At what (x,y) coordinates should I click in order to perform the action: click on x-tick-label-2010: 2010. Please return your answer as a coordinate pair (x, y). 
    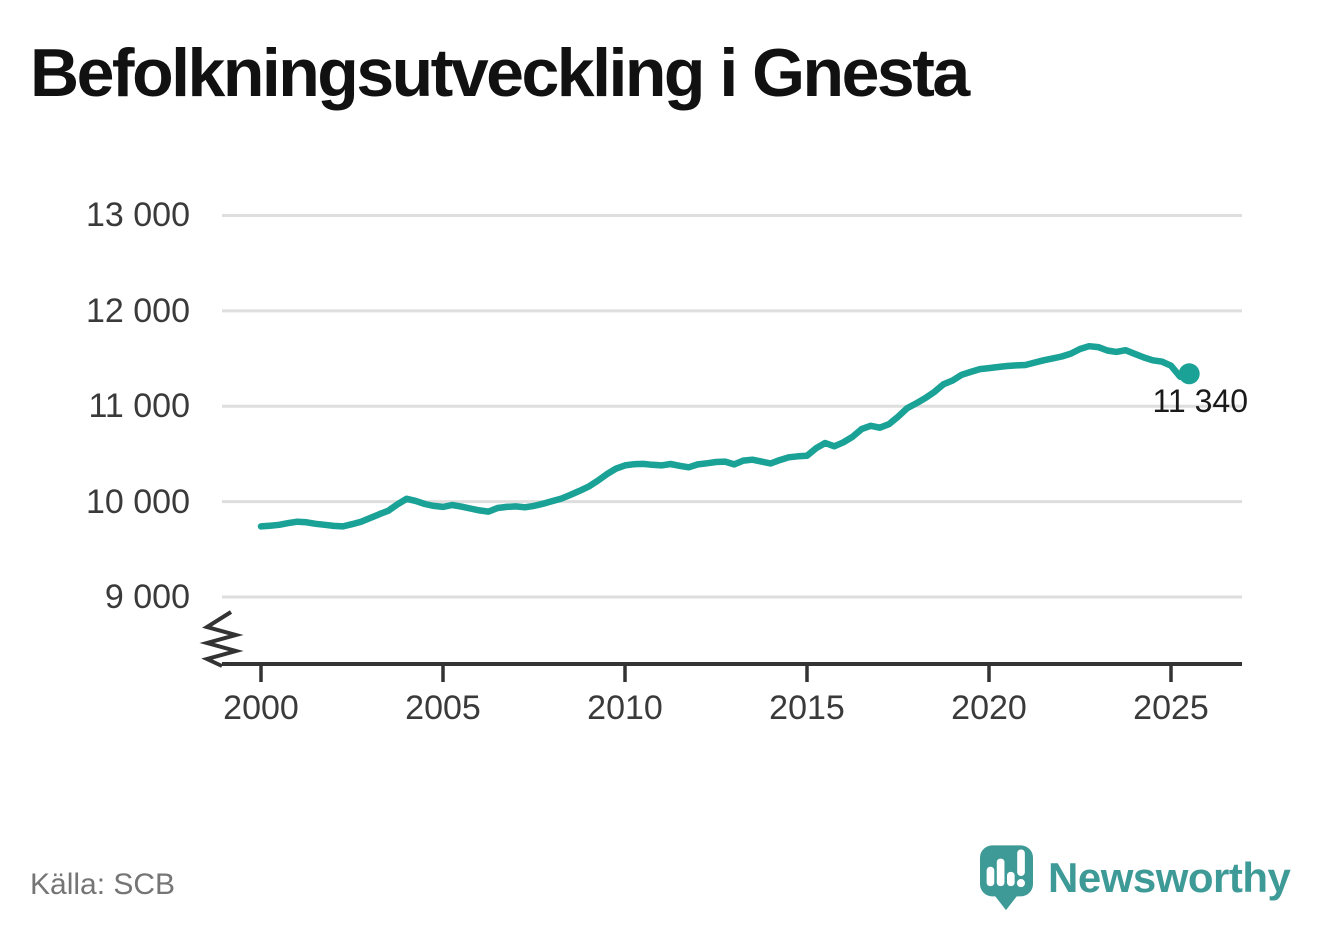
    Looking at the image, I should click on (625, 708).